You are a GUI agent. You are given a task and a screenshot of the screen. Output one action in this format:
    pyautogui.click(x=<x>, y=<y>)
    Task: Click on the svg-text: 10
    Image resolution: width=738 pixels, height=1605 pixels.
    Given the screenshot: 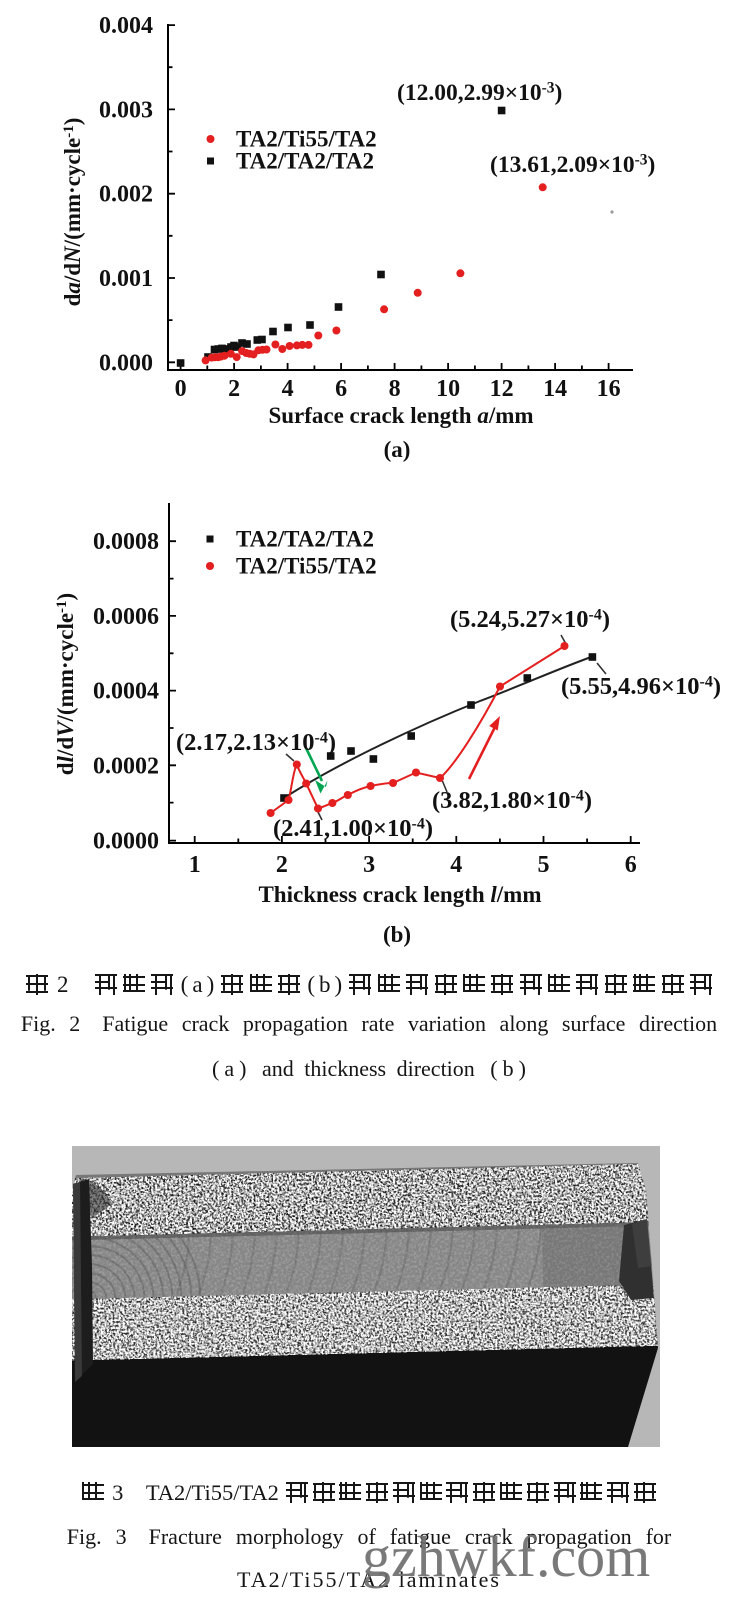 What is the action you would take?
    pyautogui.click(x=448, y=389)
    